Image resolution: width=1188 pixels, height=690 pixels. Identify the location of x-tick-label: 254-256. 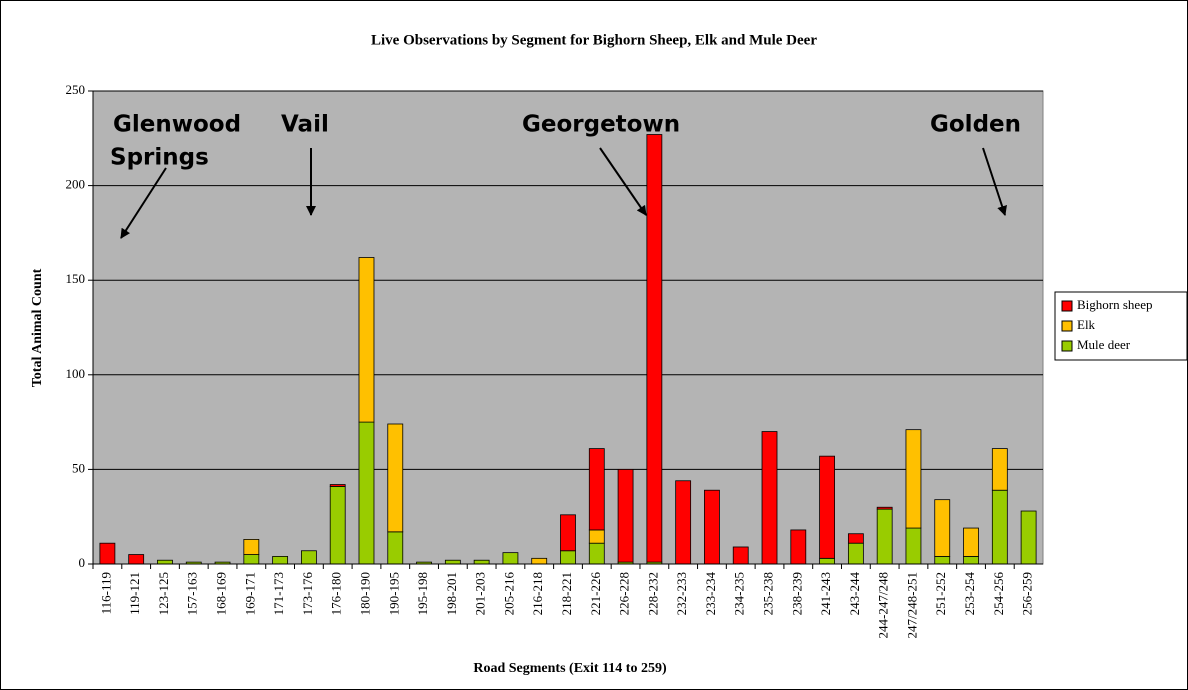
(998, 594).